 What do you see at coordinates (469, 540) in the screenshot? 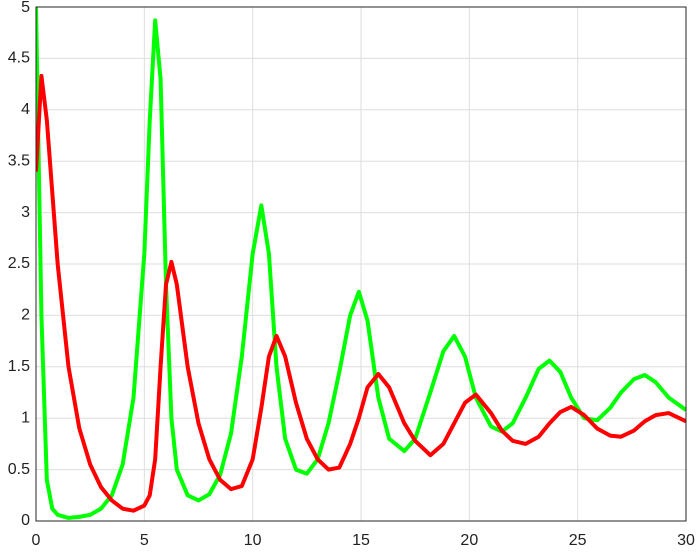
I see `x-tick-label: 20` at bounding box center [469, 540].